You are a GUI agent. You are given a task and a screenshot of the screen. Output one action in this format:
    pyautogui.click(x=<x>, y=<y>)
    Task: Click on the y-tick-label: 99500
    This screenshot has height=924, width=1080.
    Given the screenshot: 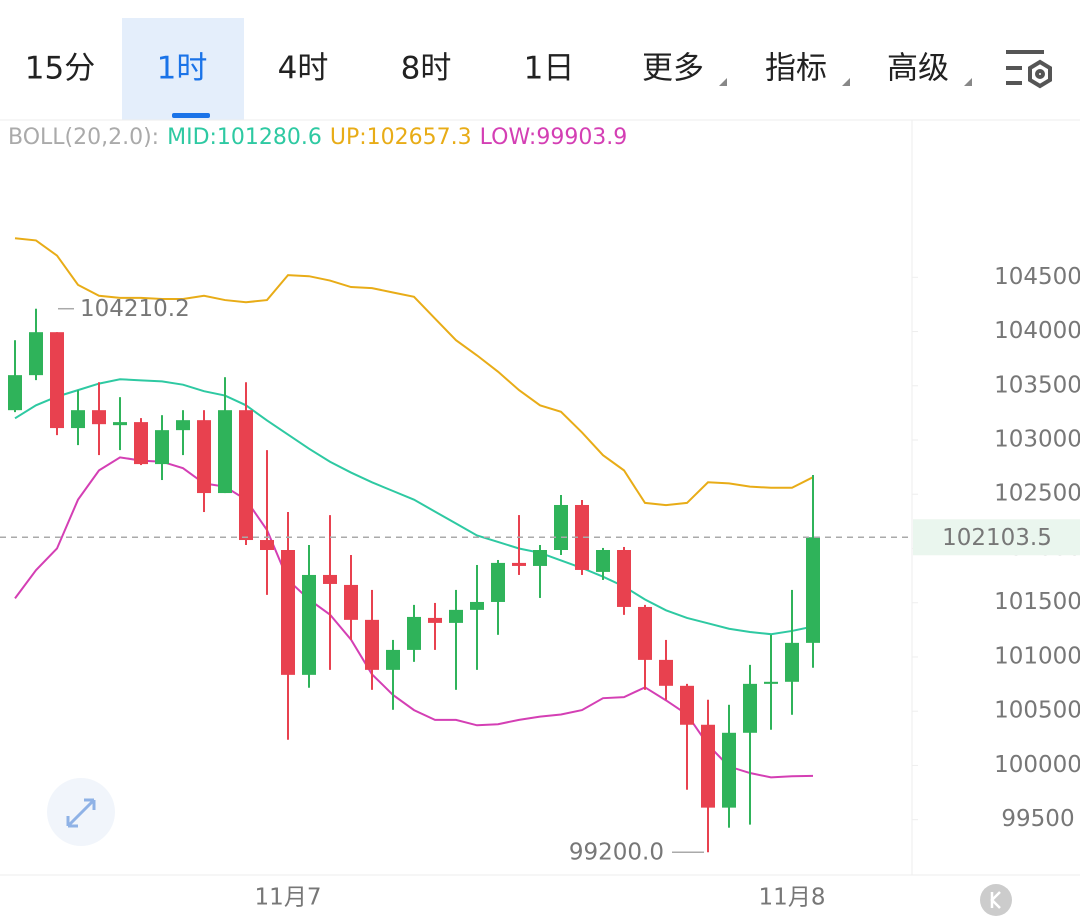 What is the action you would take?
    pyautogui.click(x=1037, y=819)
    